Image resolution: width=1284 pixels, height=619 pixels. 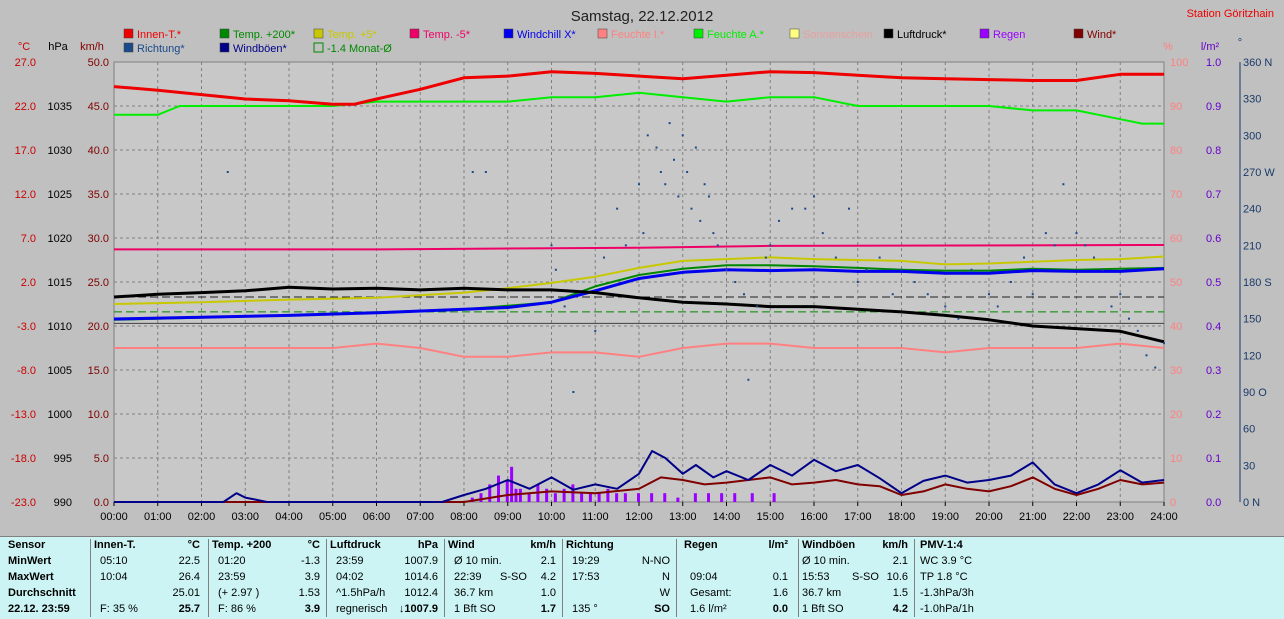 What do you see at coordinates (98, 283) in the screenshot?
I see `kmh-tick-label: 25.0` at bounding box center [98, 283].